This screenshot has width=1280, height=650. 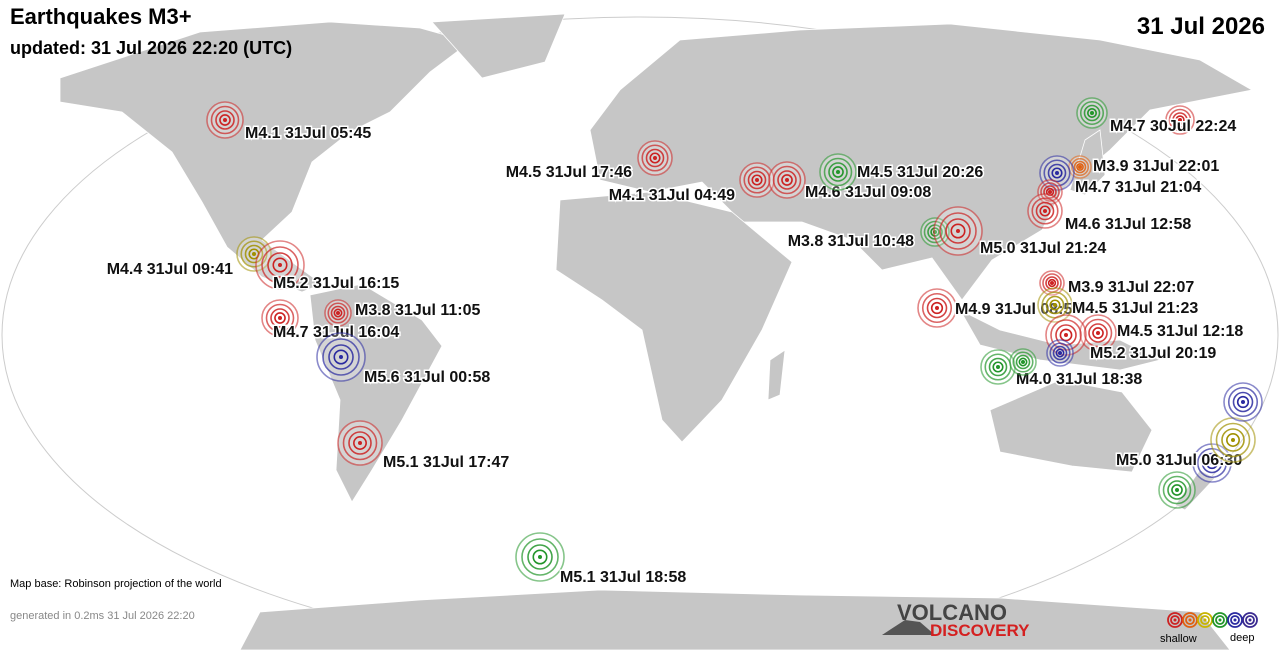 What do you see at coordinates (1201, 26) in the screenshot?
I see `date: 31 Jul 2026` at bounding box center [1201, 26].